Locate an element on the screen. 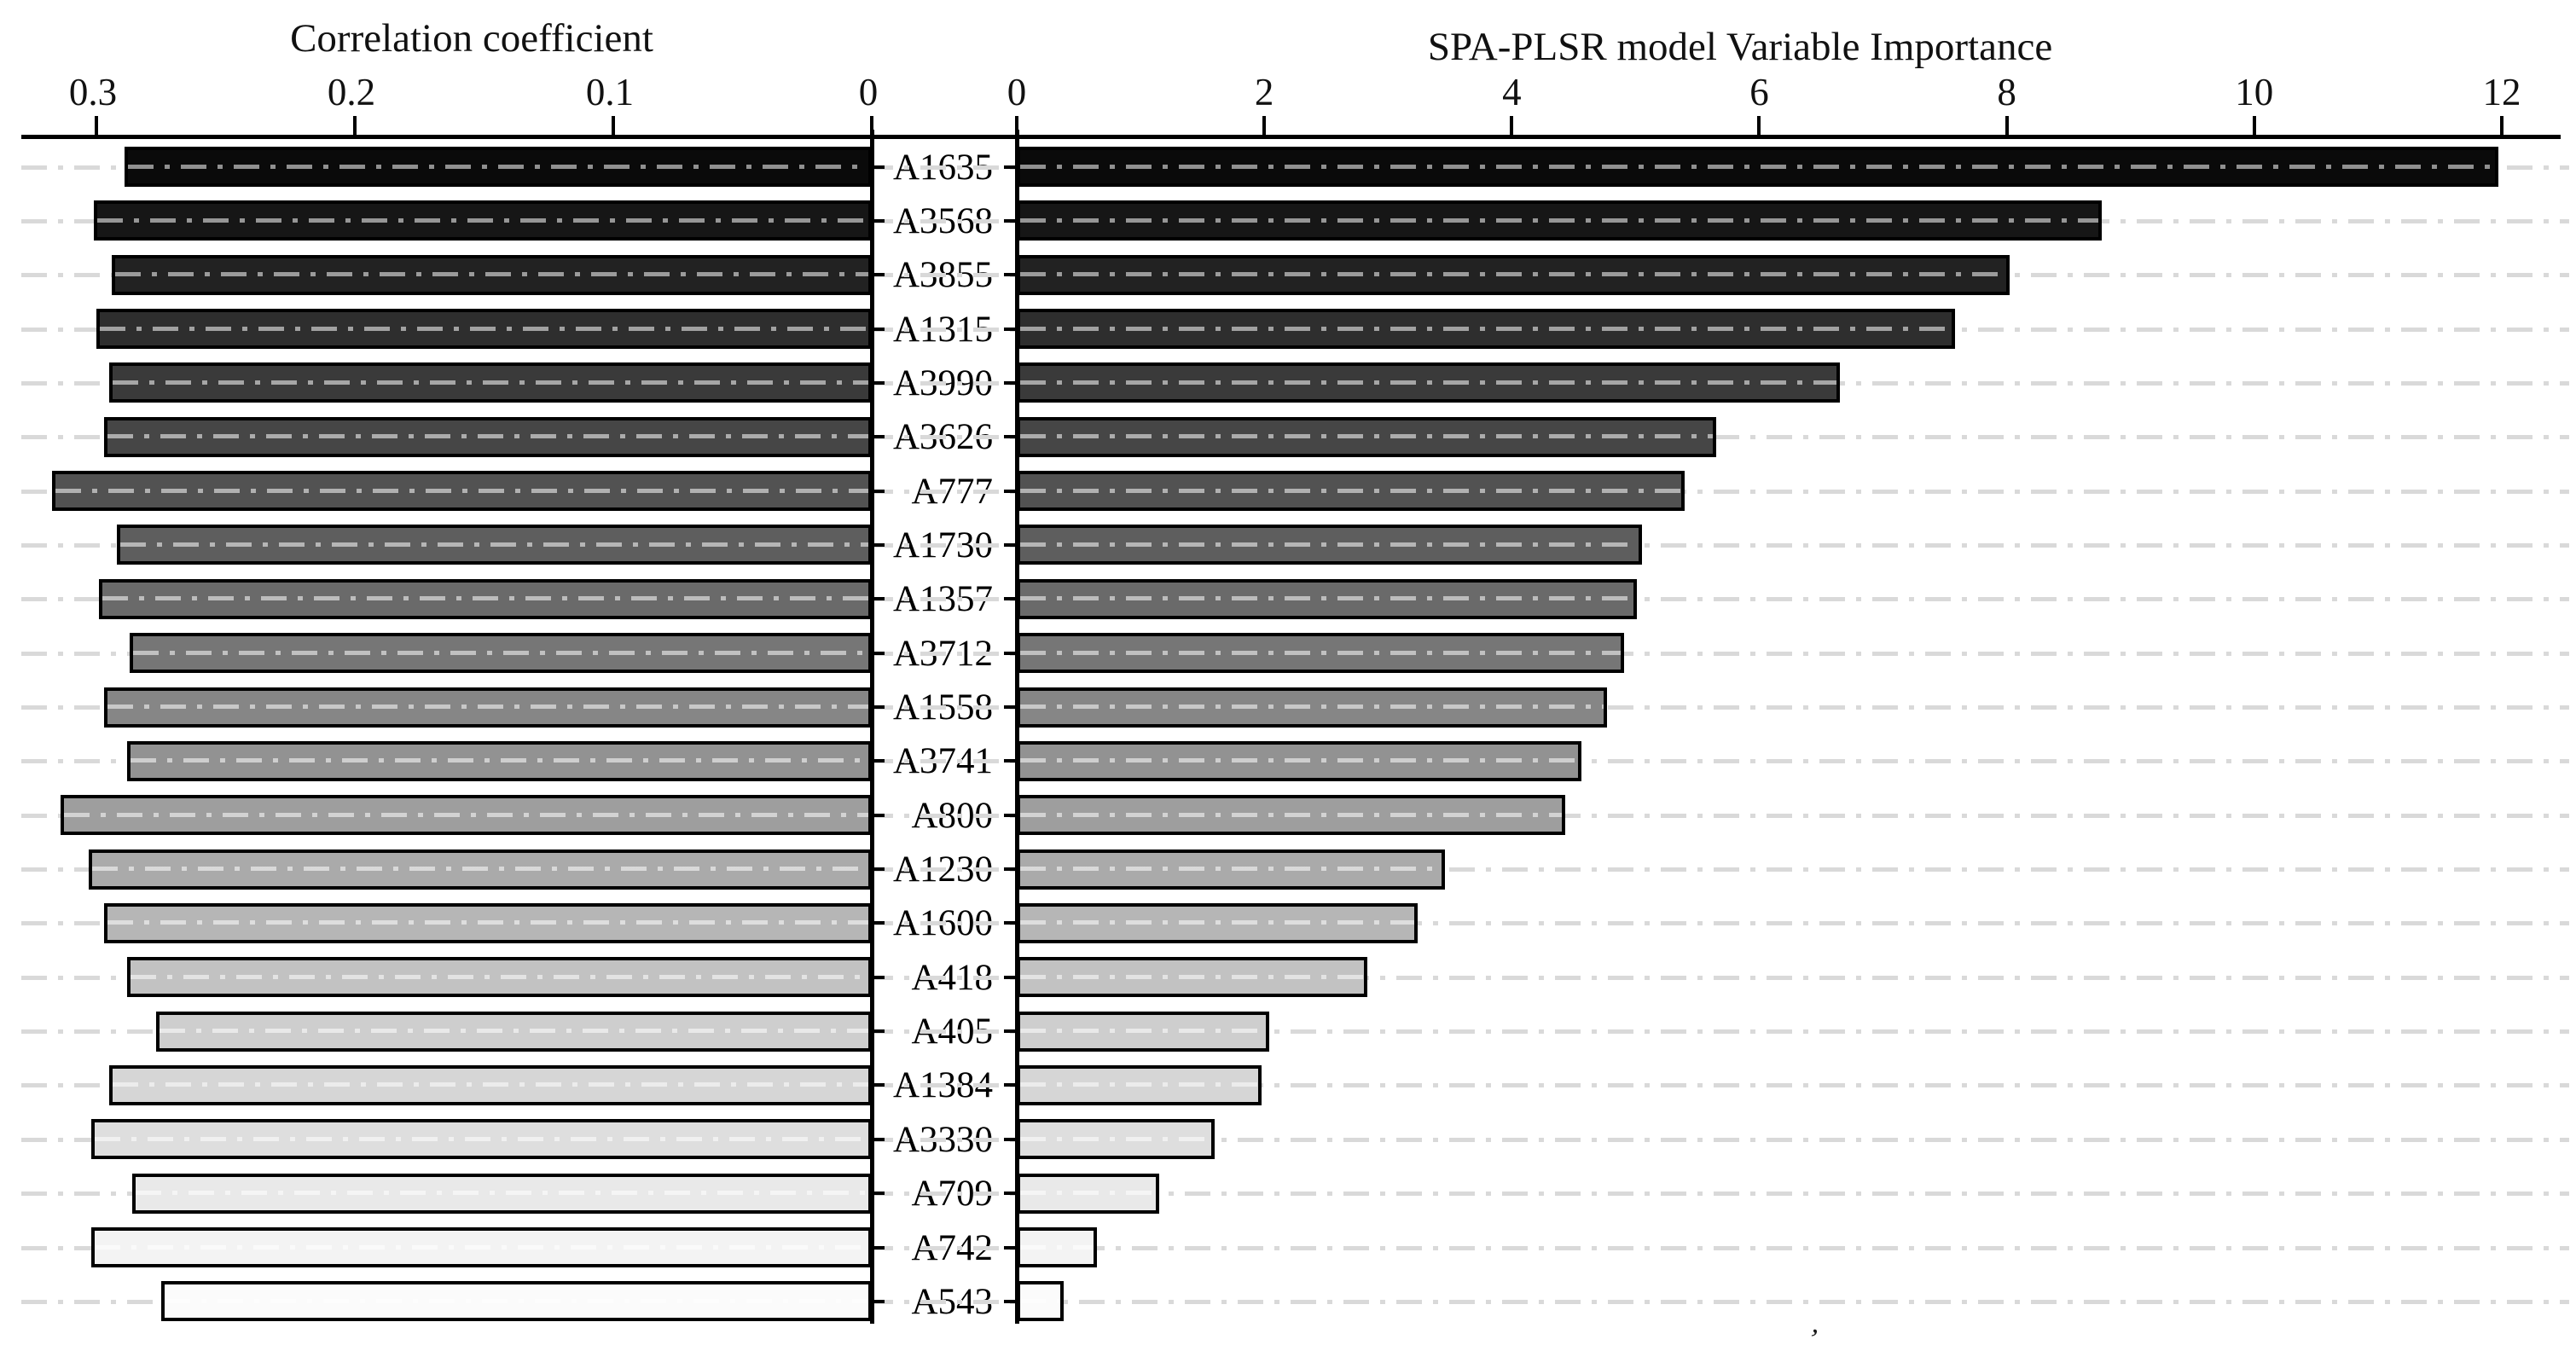 The width and height of the screenshot is (2576, 1351). bar-correlation-A3568 is located at coordinates (482, 221).